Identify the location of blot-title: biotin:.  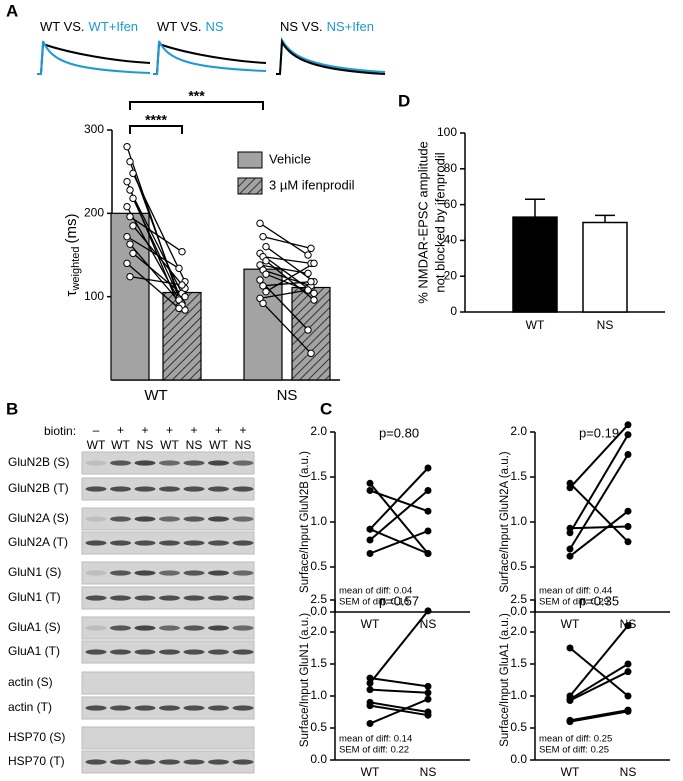
(60, 431).